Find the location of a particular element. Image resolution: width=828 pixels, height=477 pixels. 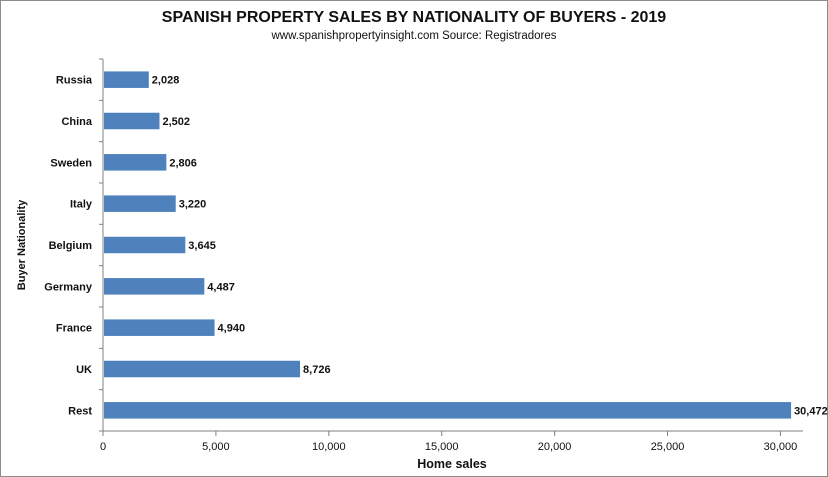

data-label: 3,645 is located at coordinates (202, 246).